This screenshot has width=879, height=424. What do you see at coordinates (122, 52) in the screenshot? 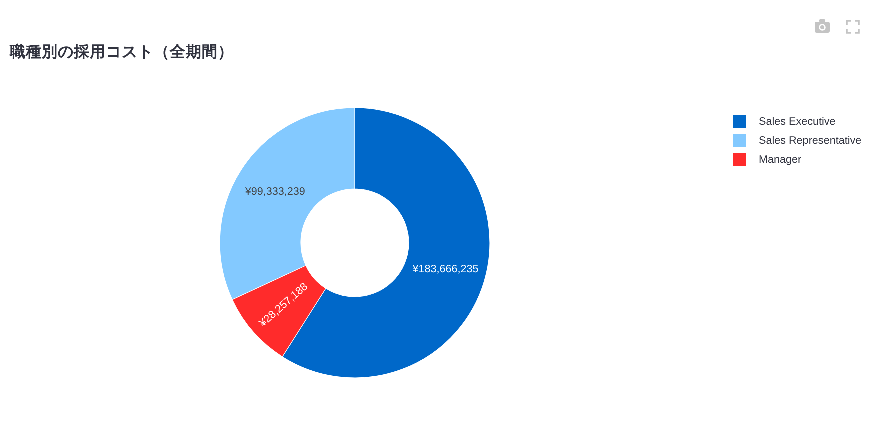
I see `title: 職種別の採用コスト（全期間）` at bounding box center [122, 52].